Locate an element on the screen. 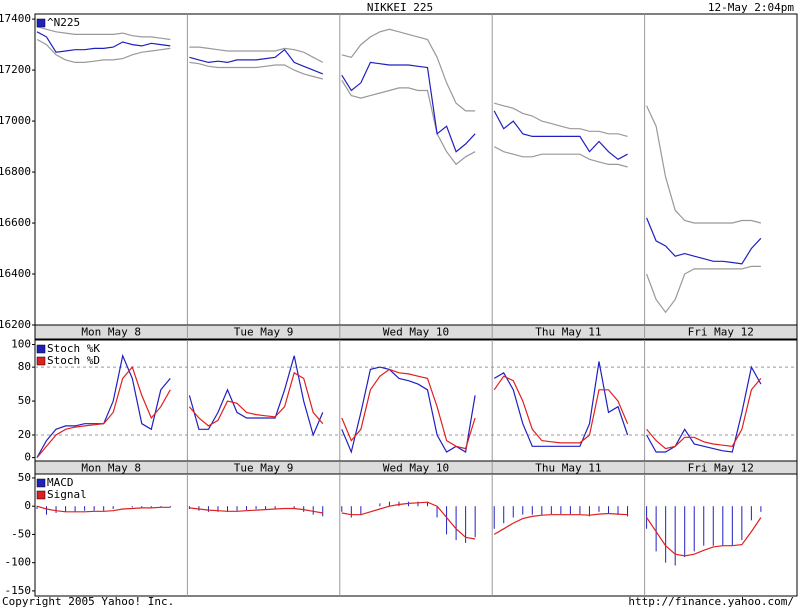 The image size is (800, 608). y-tick-label: 17400 is located at coordinates (15, 18).